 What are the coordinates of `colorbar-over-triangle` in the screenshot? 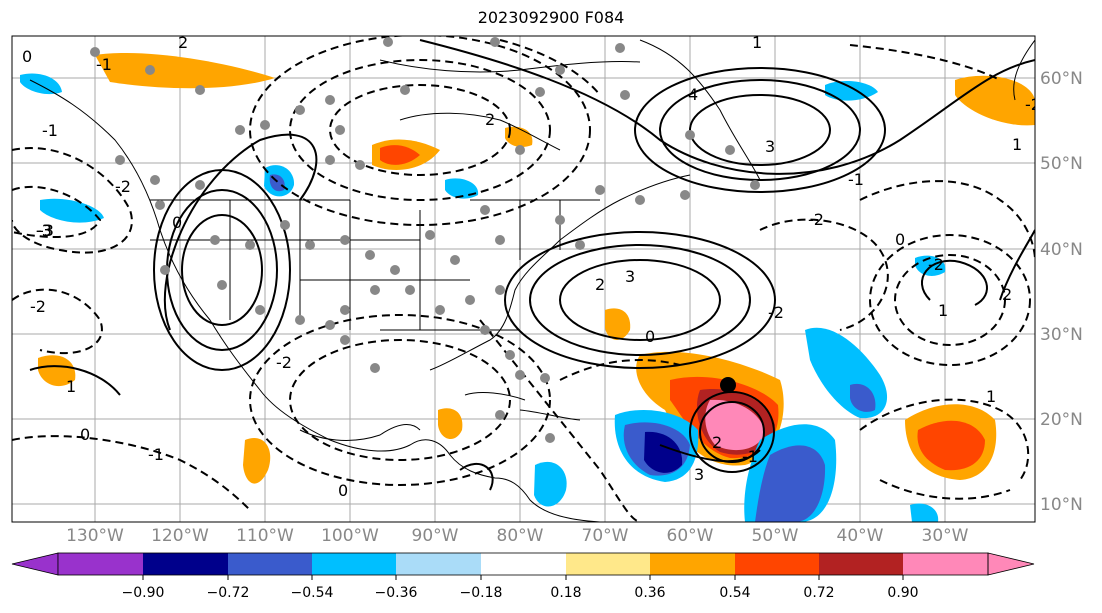 It's located at (1011, 564).